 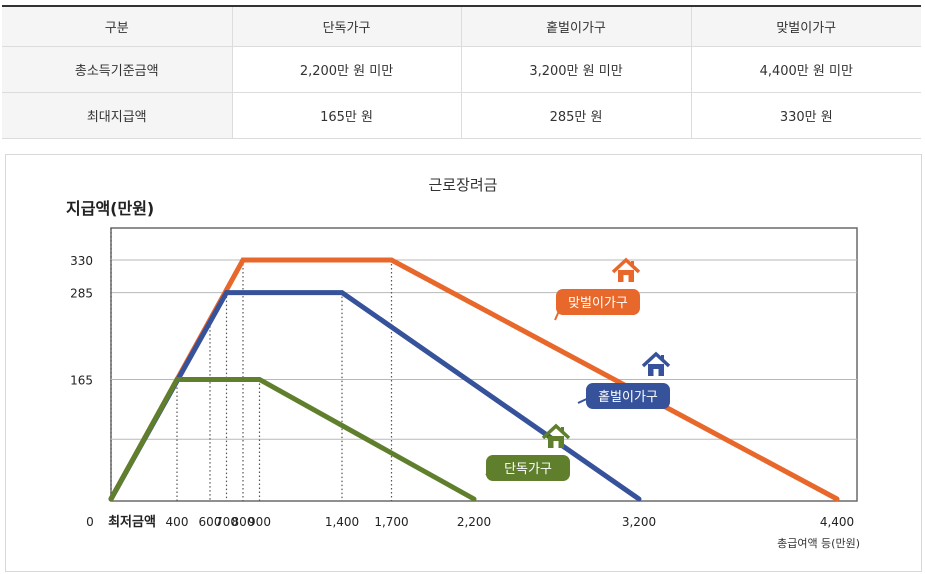 What do you see at coordinates (576, 115) in the screenshot?
I see `table-cell: 285만 원` at bounding box center [576, 115].